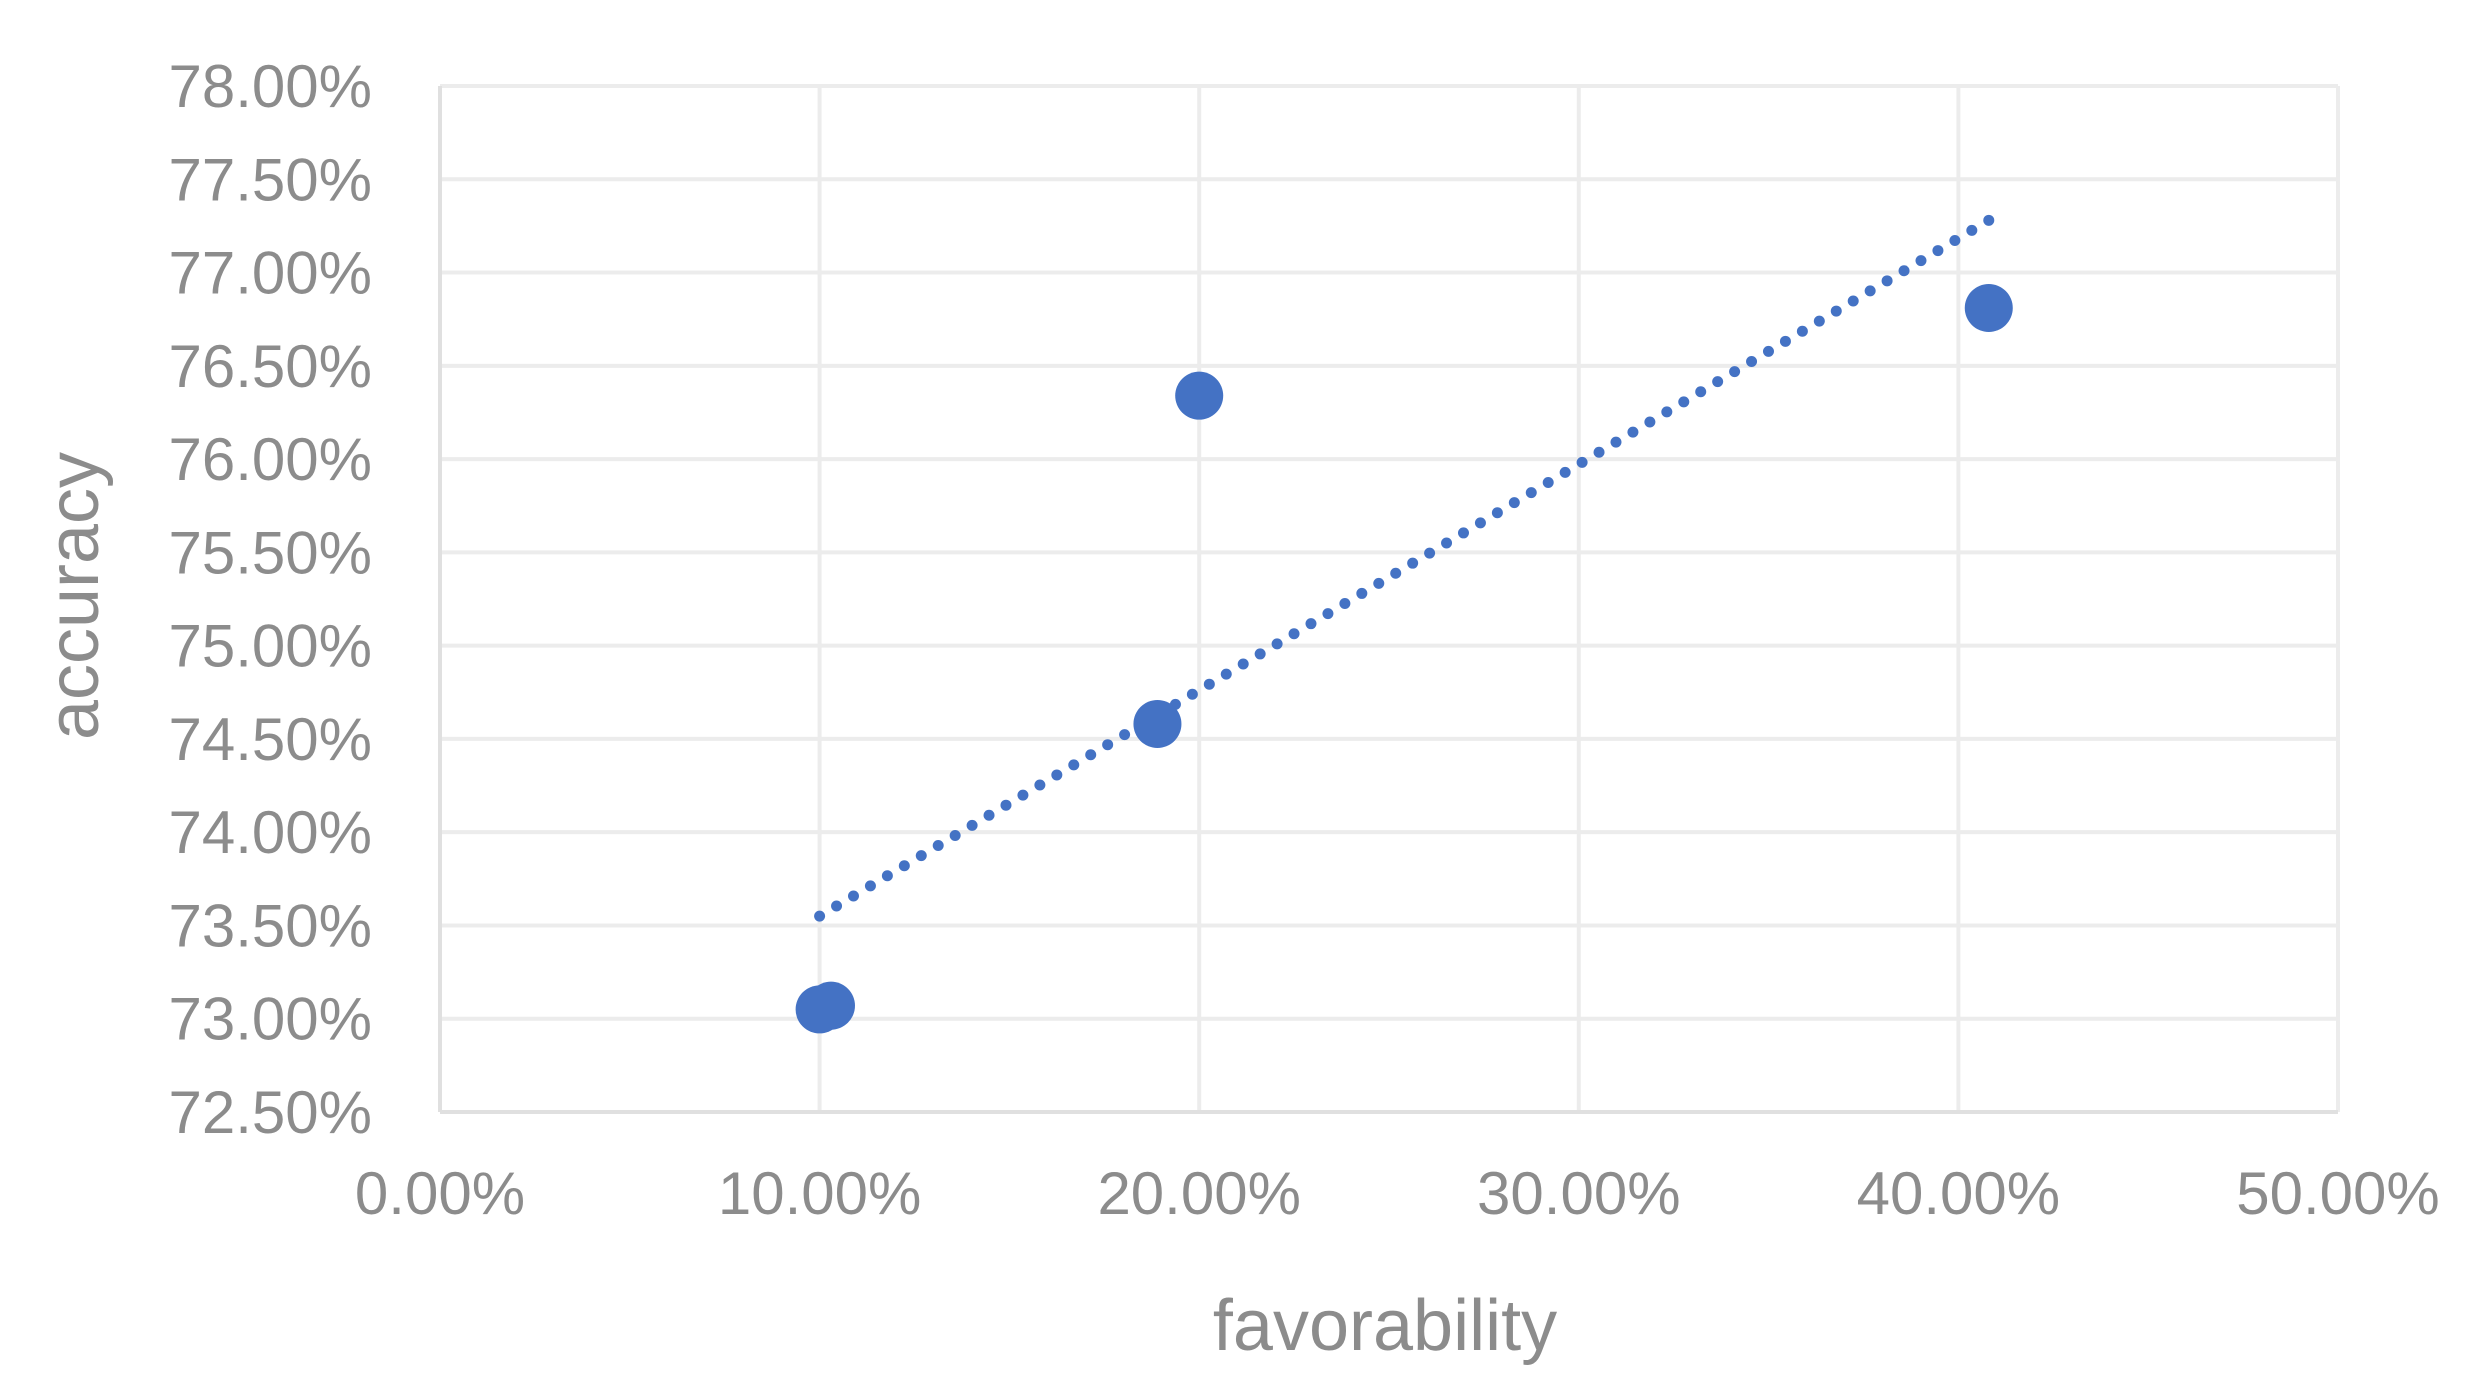  Describe the element at coordinates (271, 366) in the screenshot. I see `y-tick-label: 76.50%` at that location.